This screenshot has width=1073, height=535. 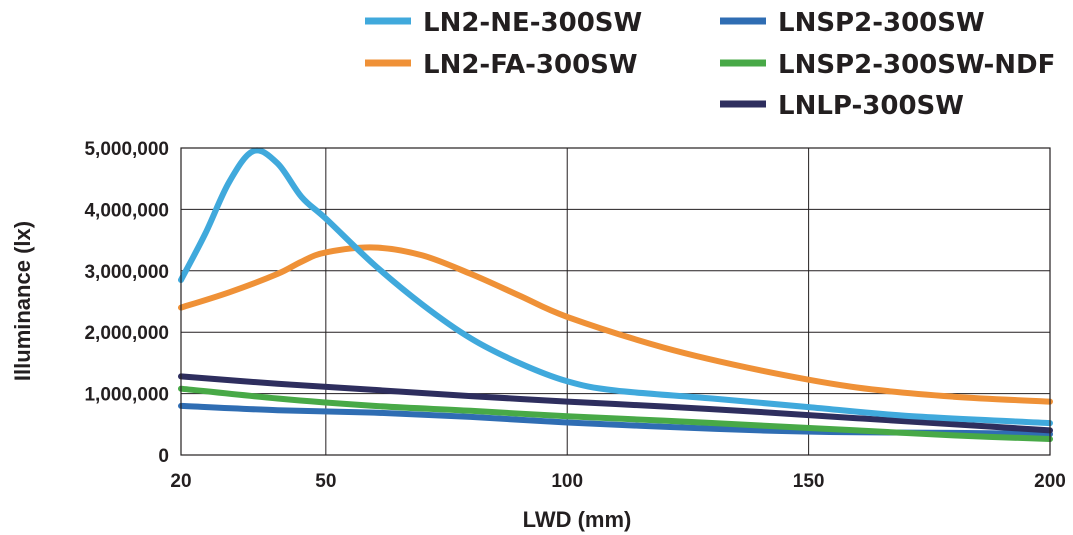 I want to click on legend-label: LNSP2-300SW-NDF, so click(x=916, y=65).